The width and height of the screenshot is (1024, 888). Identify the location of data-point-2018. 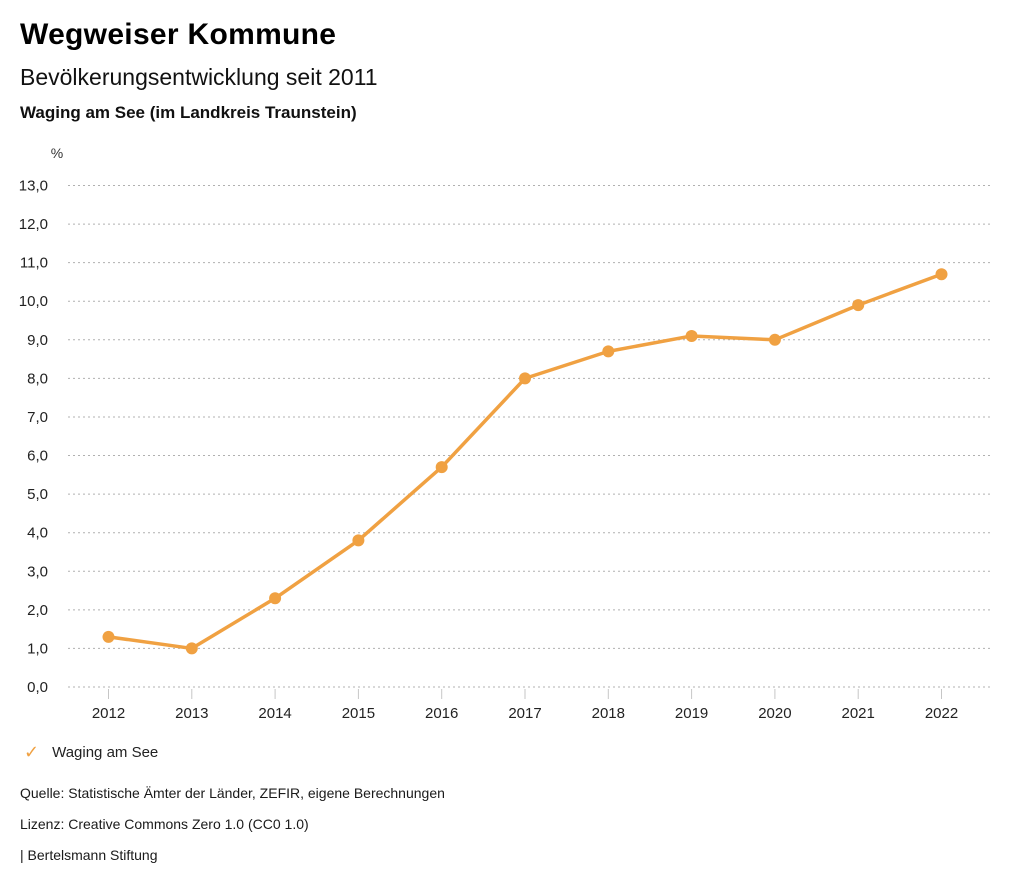
(608, 351).